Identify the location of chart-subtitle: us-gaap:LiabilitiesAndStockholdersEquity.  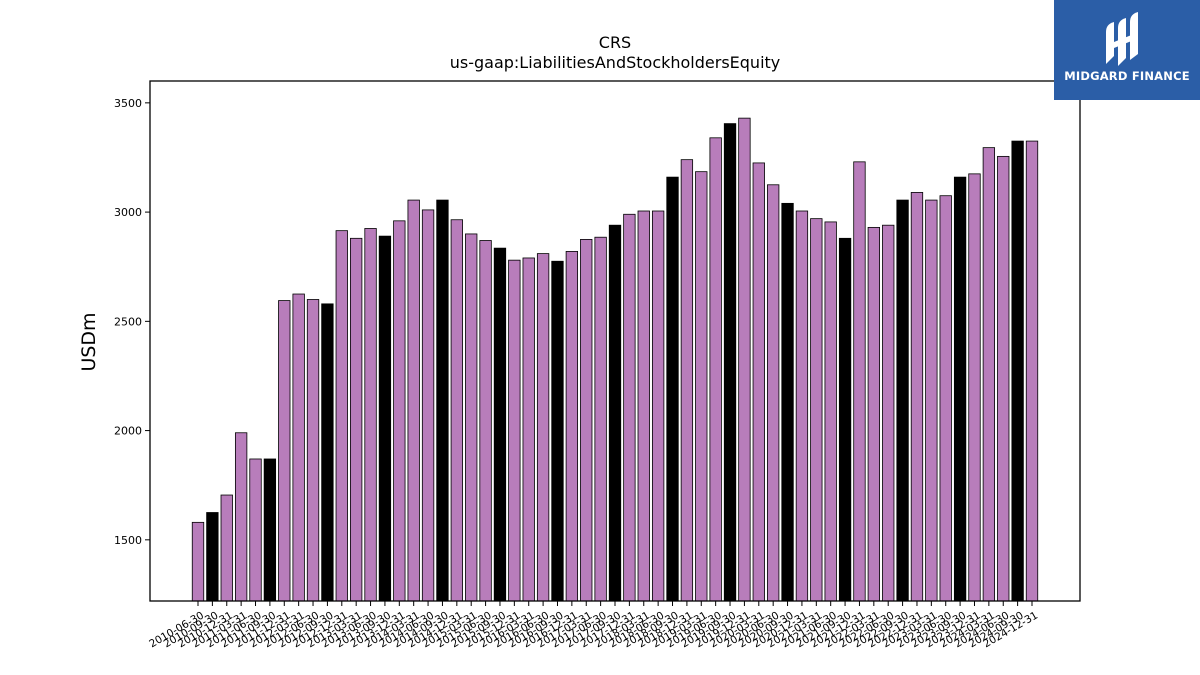
(615, 62).